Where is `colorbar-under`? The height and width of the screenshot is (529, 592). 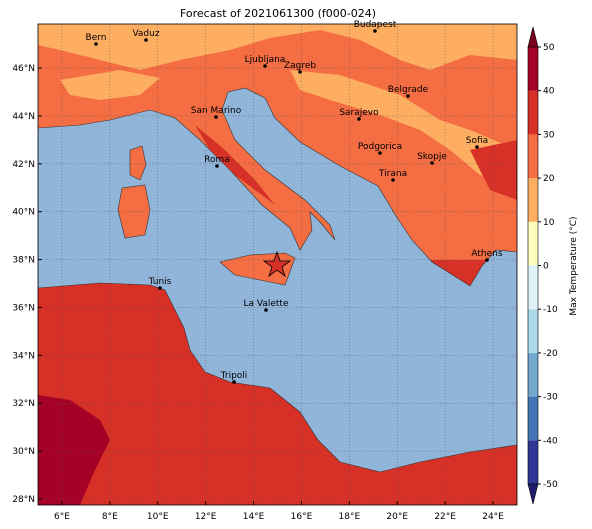
colorbar-under is located at coordinates (533, 494).